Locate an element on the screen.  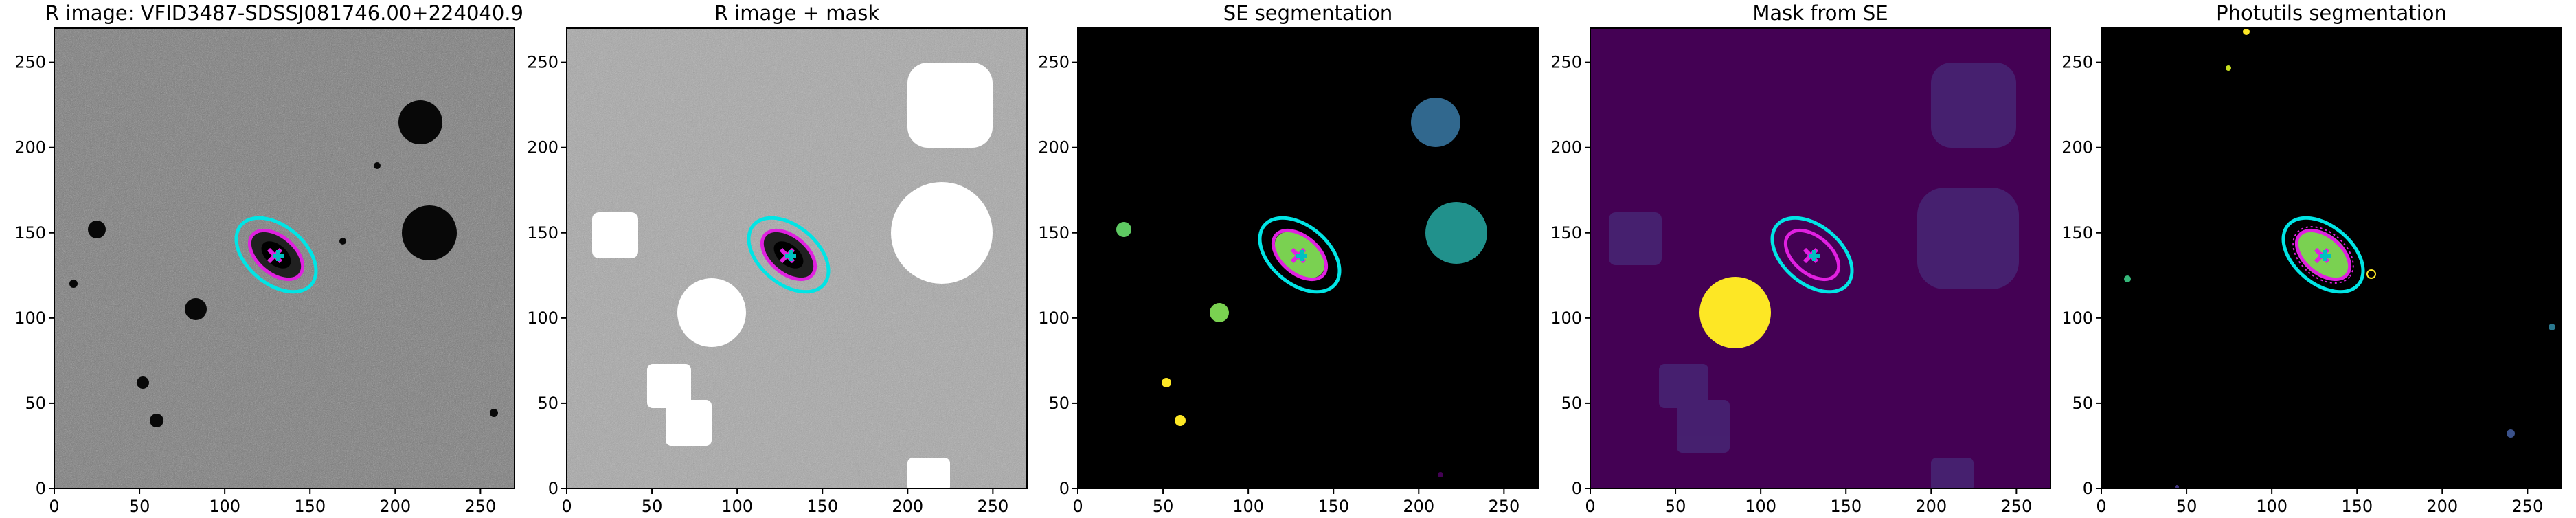
panel-title: SE segmentation is located at coordinates (1307, 13).